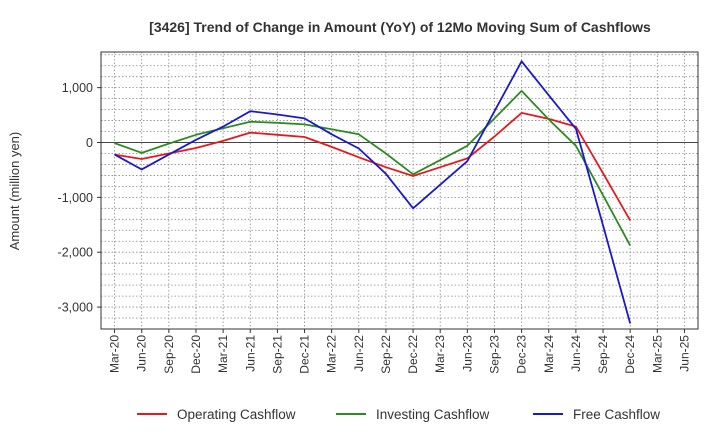 This screenshot has width=720, height=440. Describe the element at coordinates (616, 414) in the screenshot. I see `legend-label: Free Cashflow` at that location.